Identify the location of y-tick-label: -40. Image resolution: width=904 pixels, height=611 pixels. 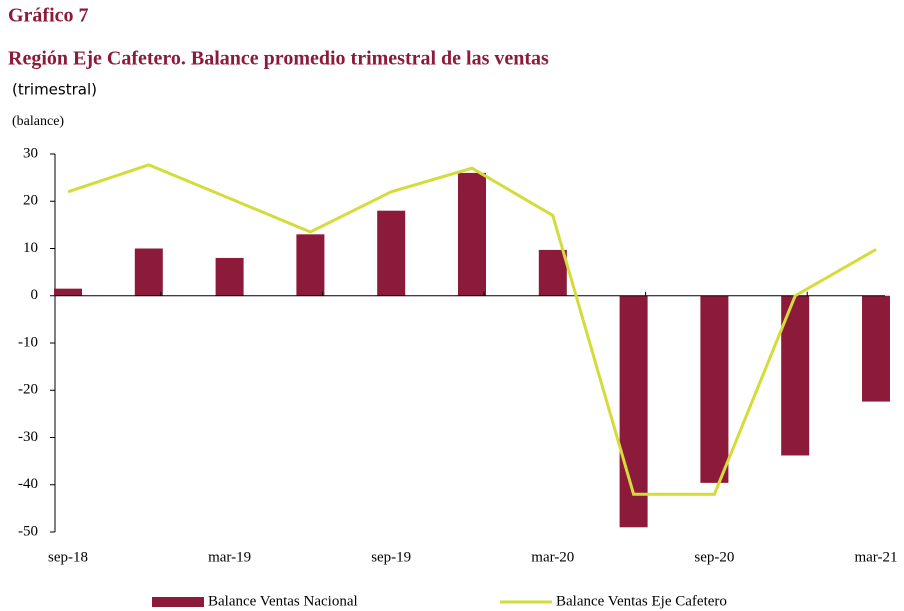
(28, 484).